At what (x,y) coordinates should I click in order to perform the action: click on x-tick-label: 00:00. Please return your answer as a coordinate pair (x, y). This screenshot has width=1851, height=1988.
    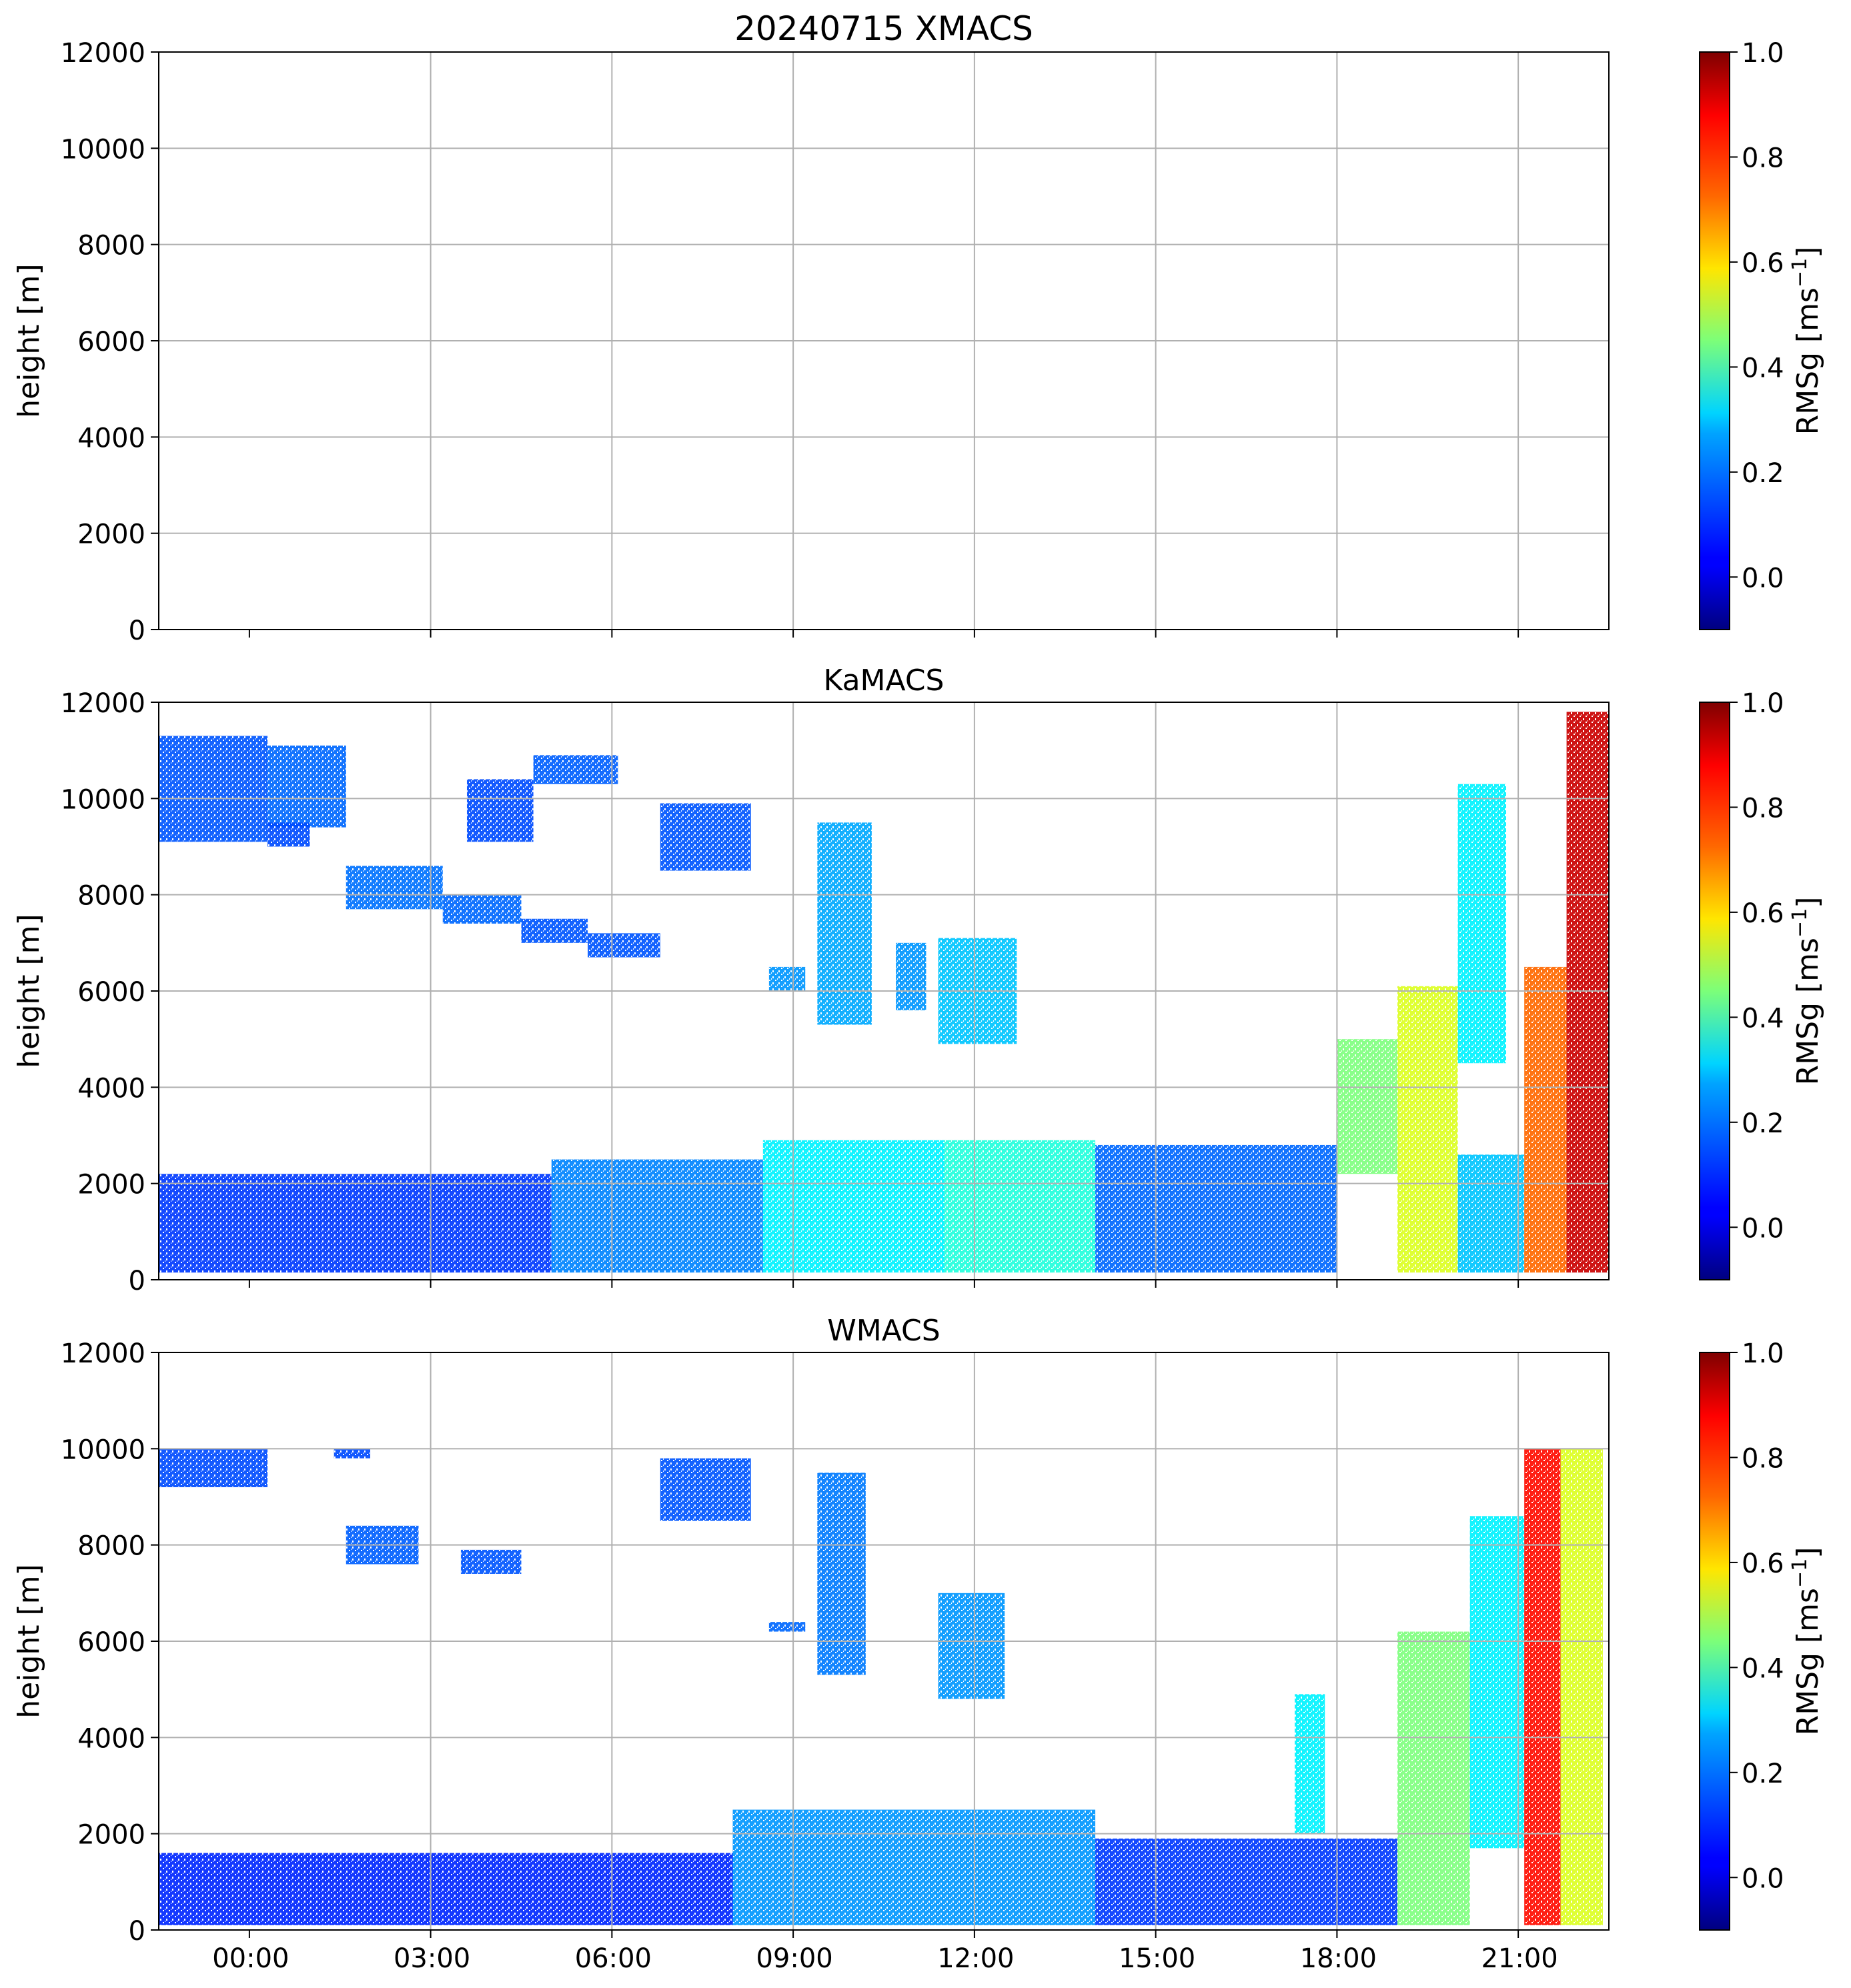
    Looking at the image, I should click on (250, 1959).